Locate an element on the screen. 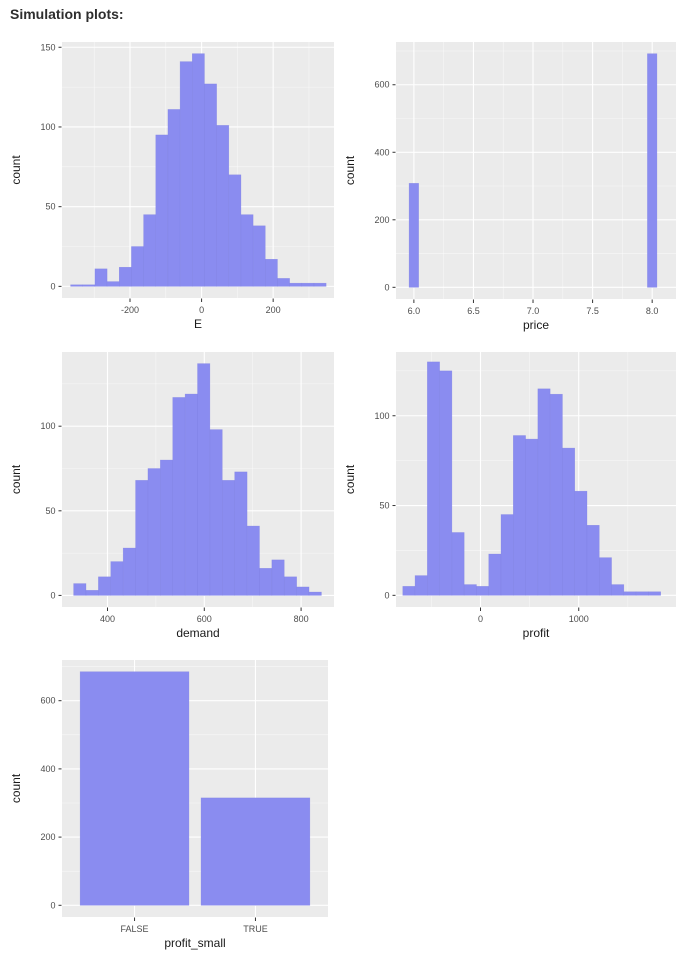 This screenshot has width=686, height=960. y-axis-tick-label: 50 is located at coordinates (50, 207).